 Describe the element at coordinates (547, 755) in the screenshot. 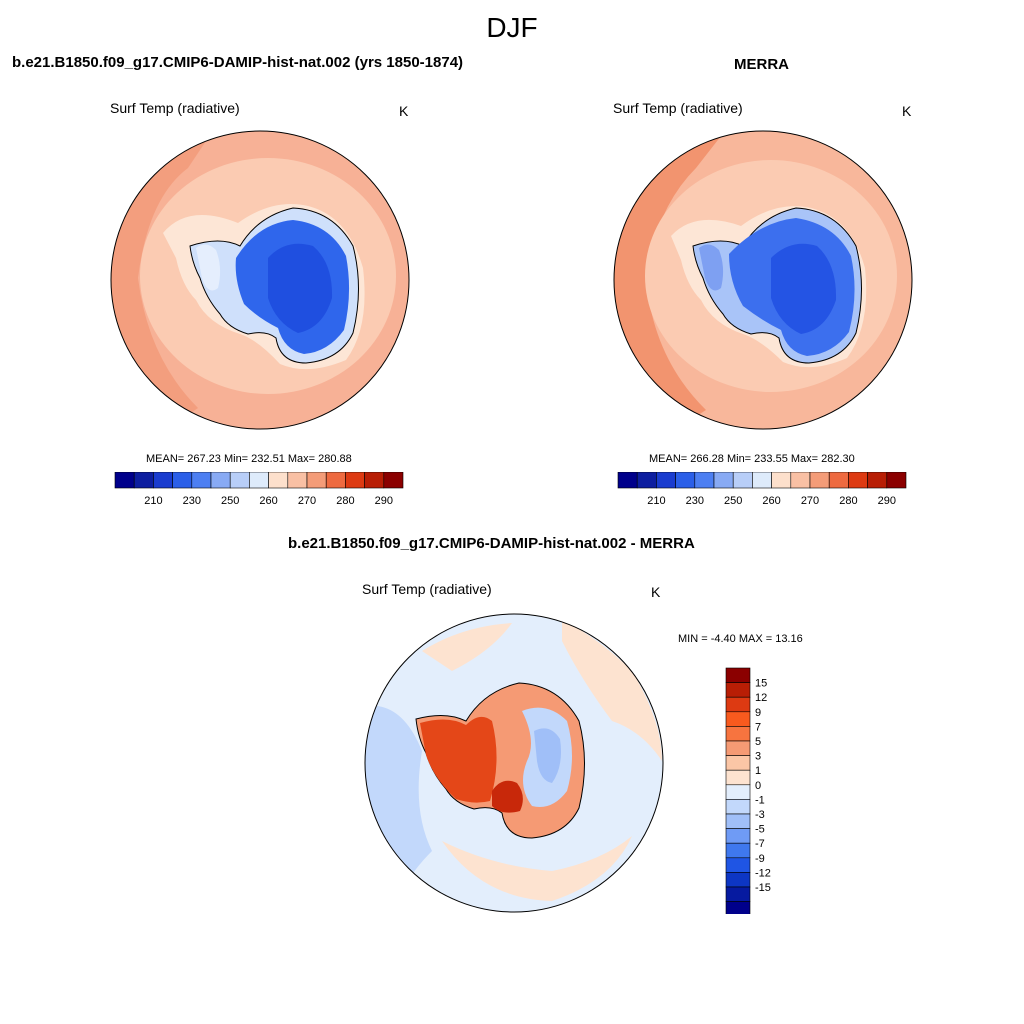

I see `panel-3-cool-bias-core` at that location.